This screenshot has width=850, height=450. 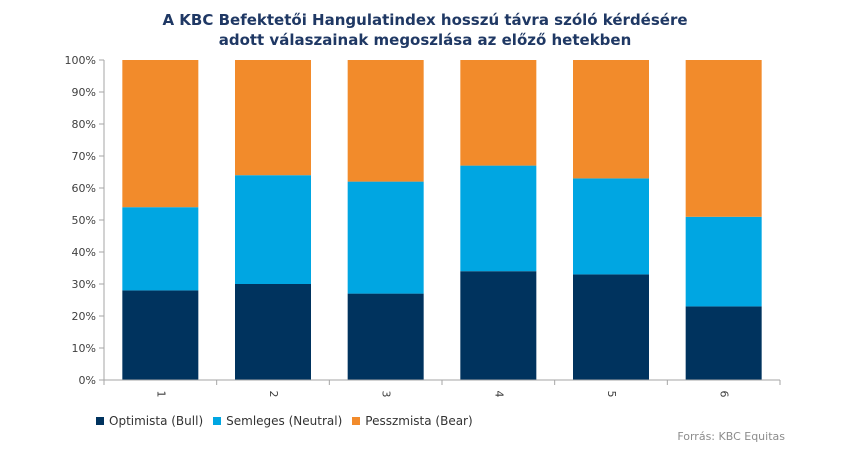 What do you see at coordinates (611, 394) in the screenshot?
I see `x-tick-label-5: 5` at bounding box center [611, 394].